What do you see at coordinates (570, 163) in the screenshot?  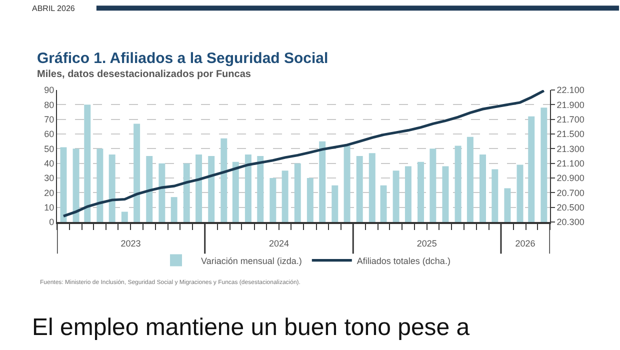 I see `y2-tick-label: 21.100` at bounding box center [570, 163].